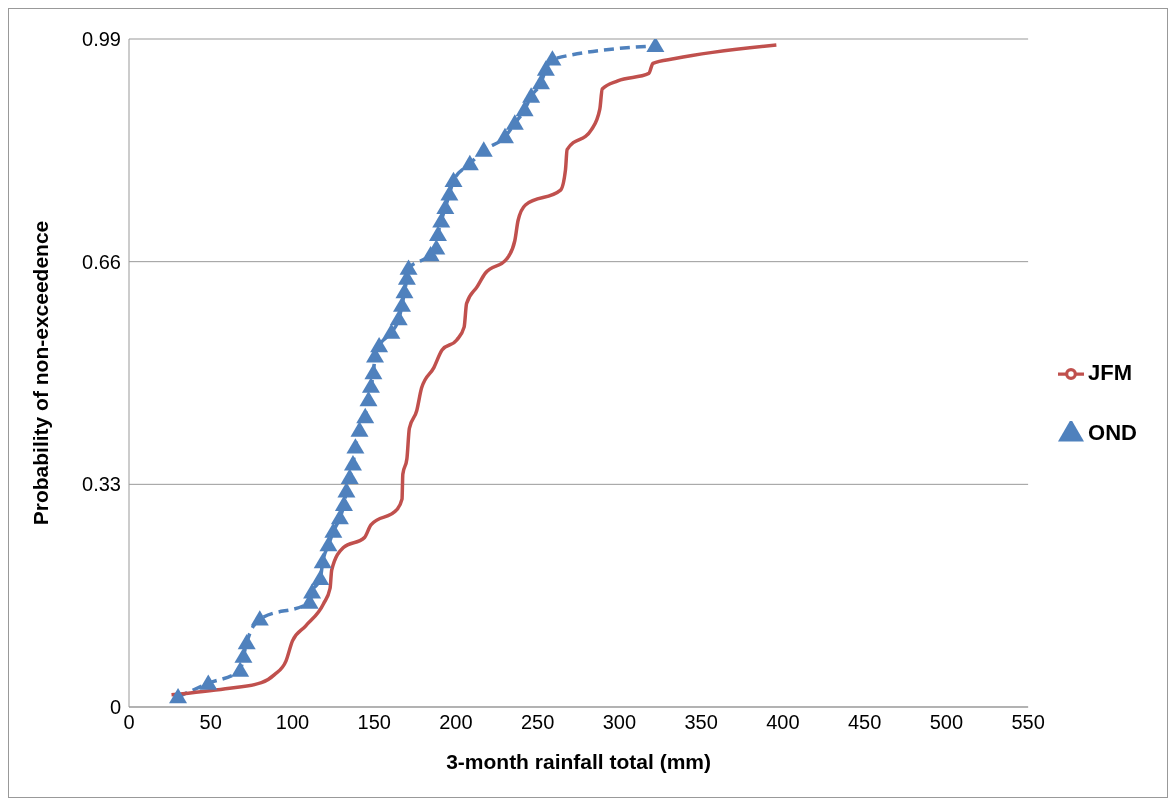 The height and width of the screenshot is (806, 1176). Describe the element at coordinates (101, 484) in the screenshot. I see `y-tick-label: 0.33` at that location.